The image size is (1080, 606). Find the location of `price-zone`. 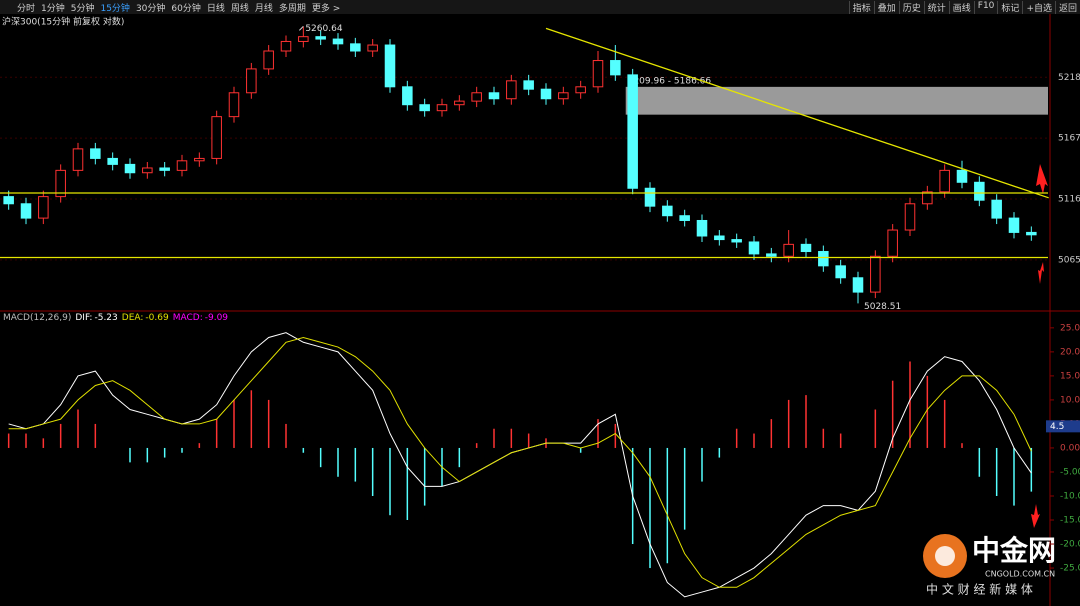

price-zone is located at coordinates (836, 100).